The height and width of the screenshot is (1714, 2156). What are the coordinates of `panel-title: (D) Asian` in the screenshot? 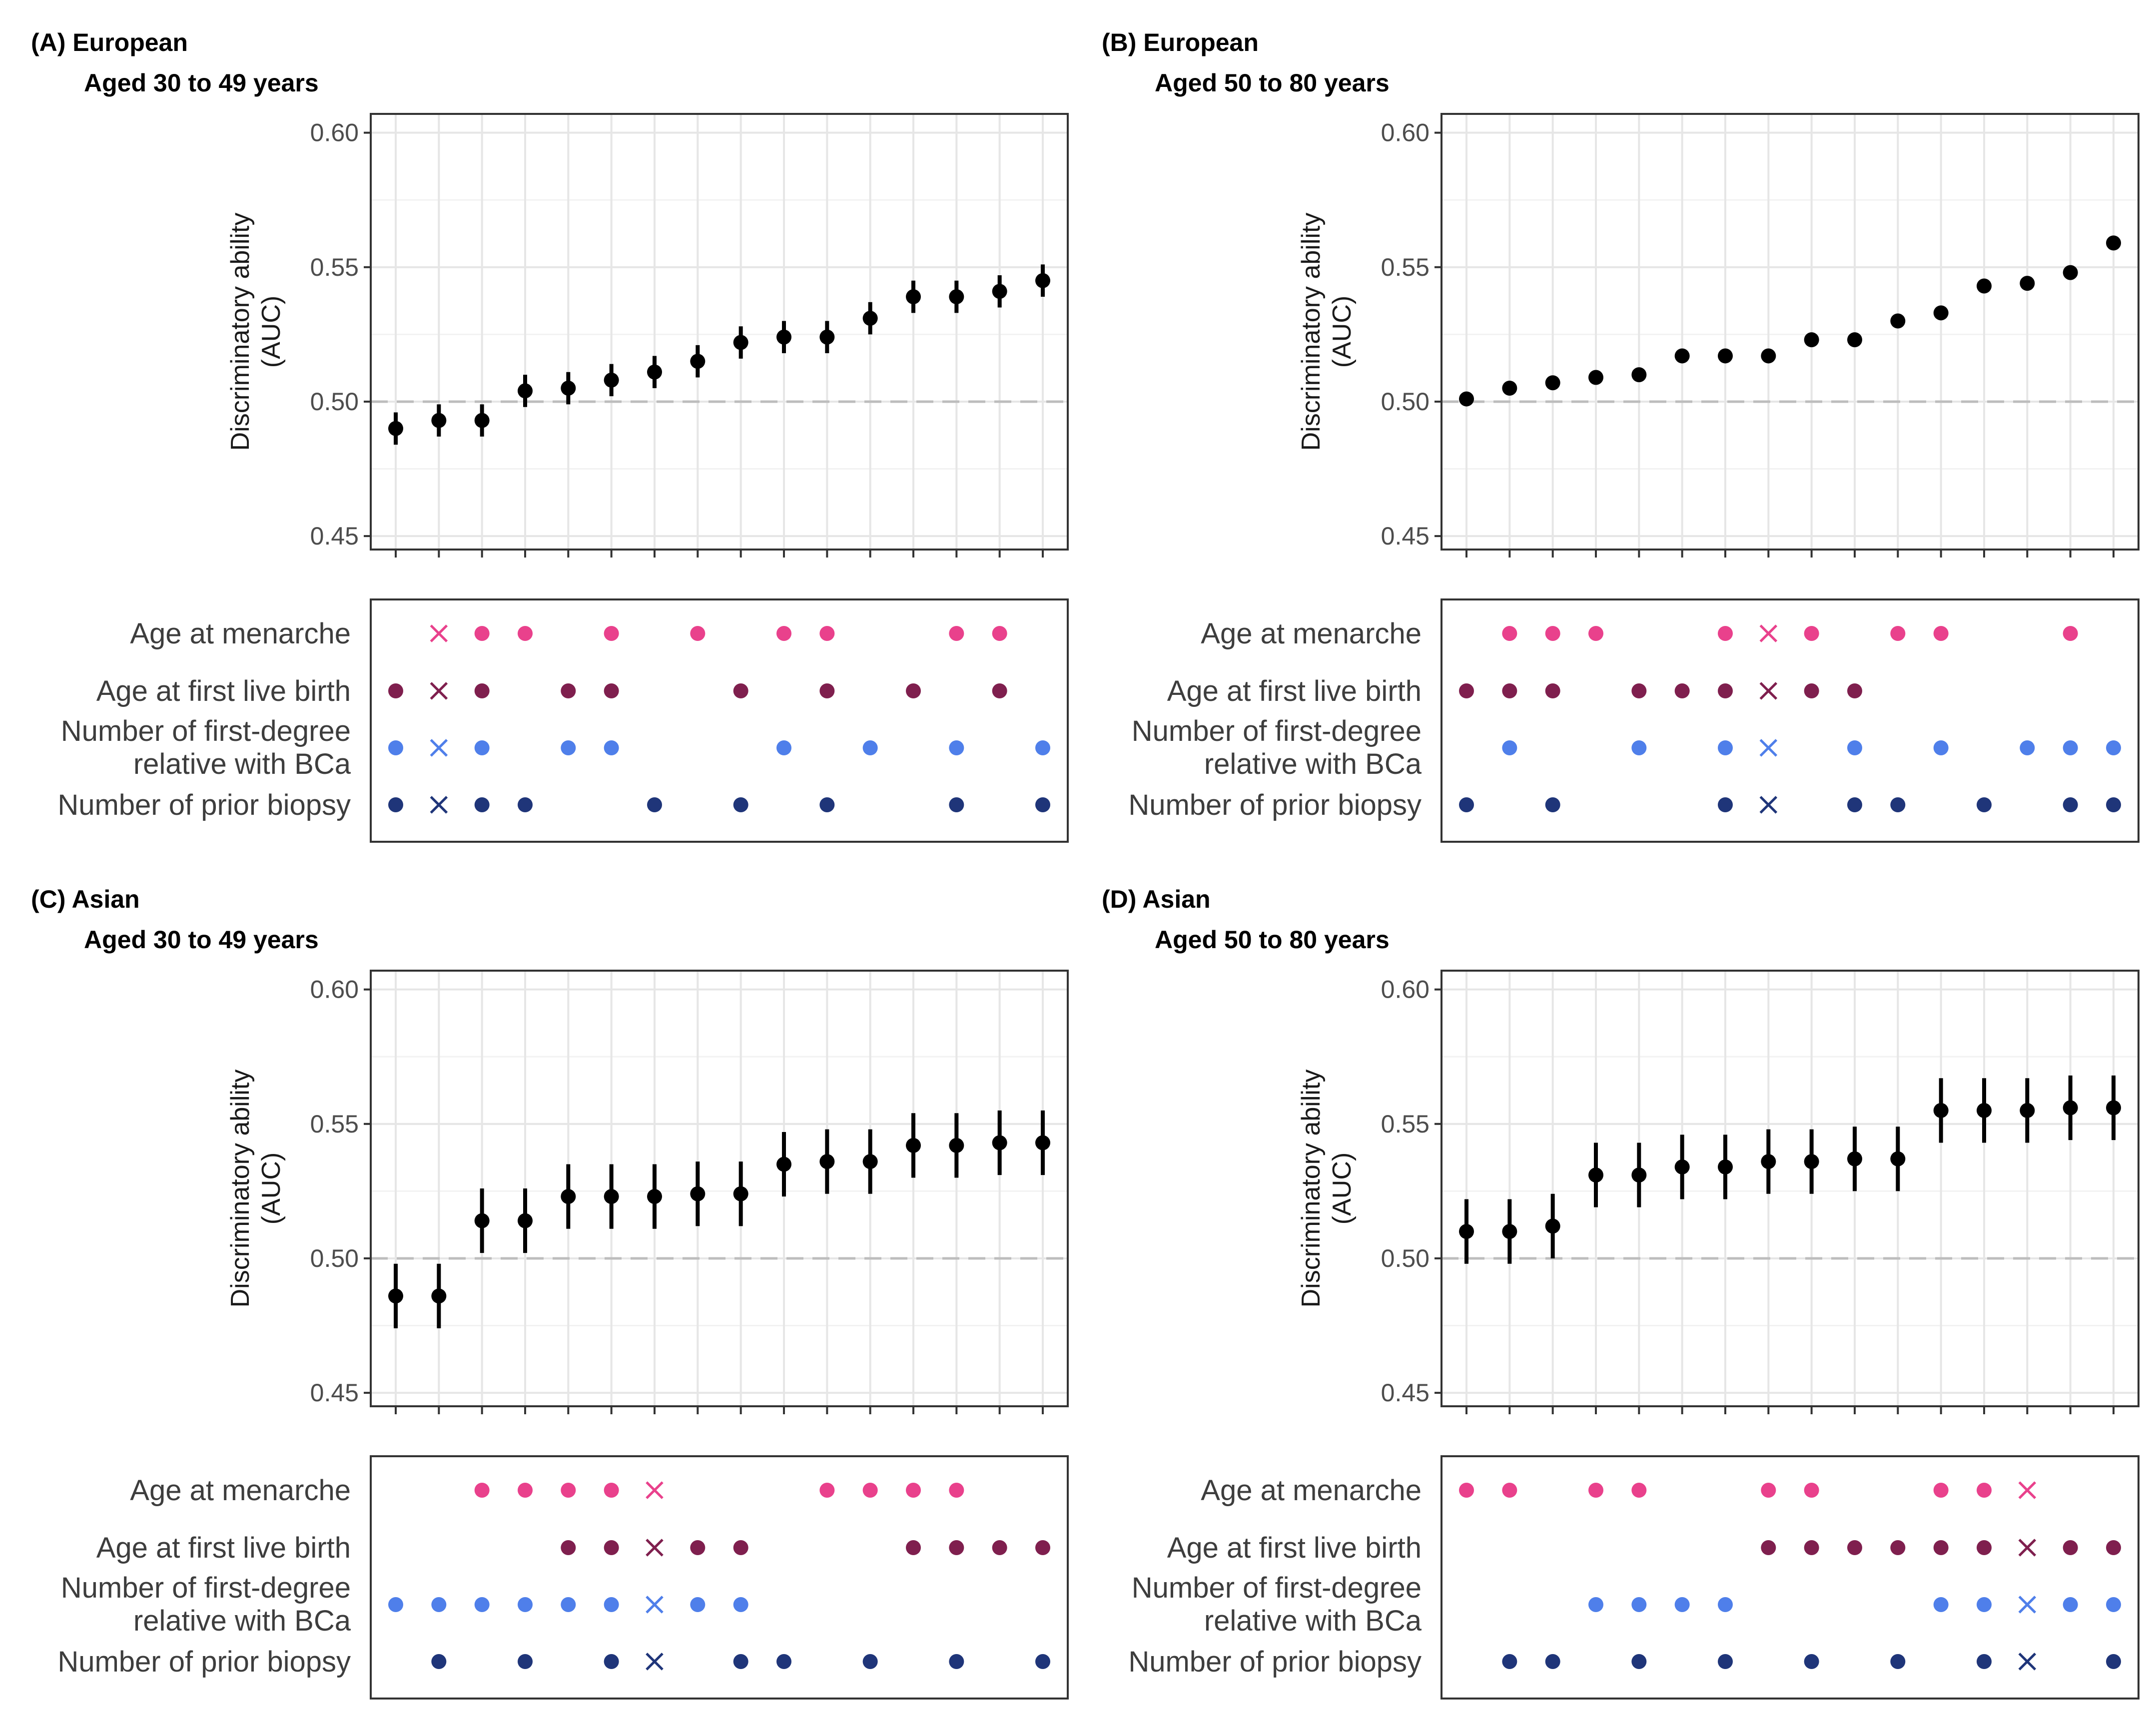 It's located at (1156, 899).